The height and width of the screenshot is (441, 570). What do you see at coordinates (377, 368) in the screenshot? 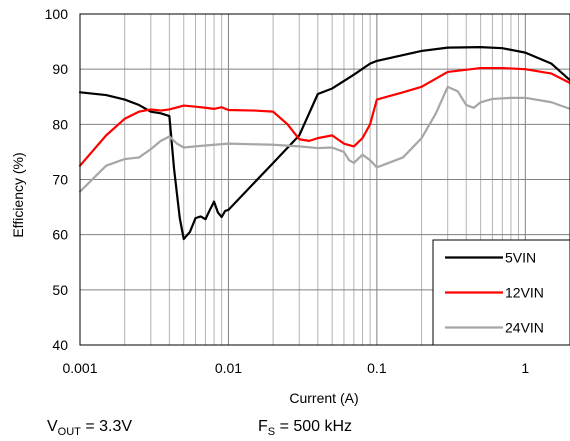
I see `x-tick-label: 0.1` at bounding box center [377, 368].